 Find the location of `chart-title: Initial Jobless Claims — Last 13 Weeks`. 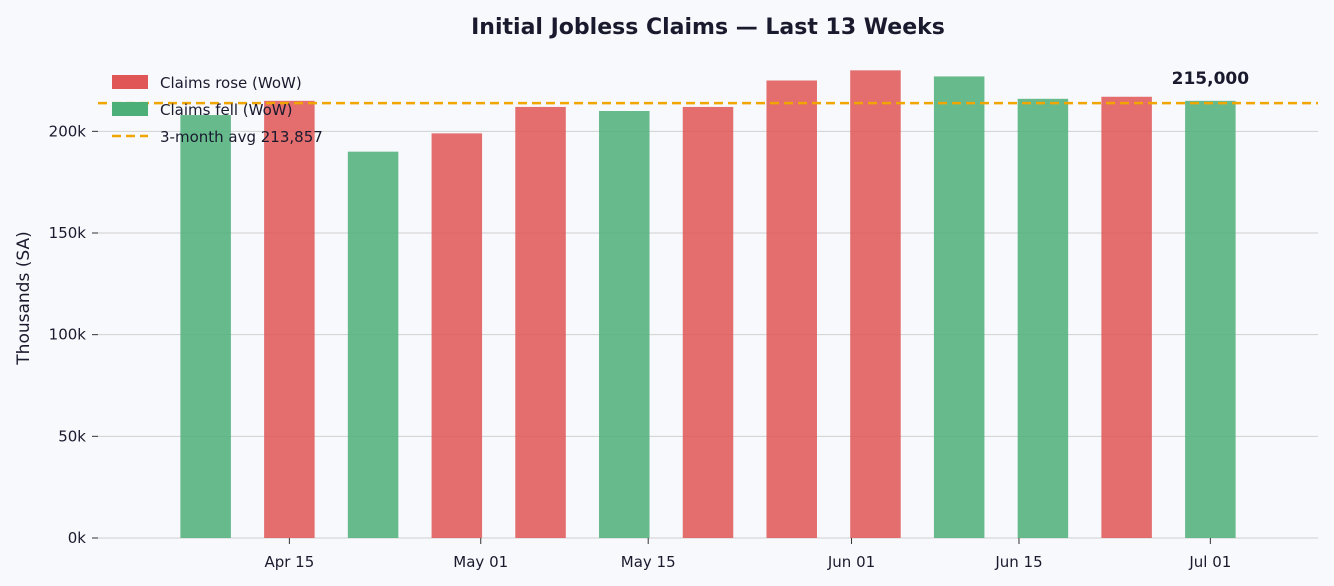

chart-title: Initial Jobless Claims — Last 13 Weeks is located at coordinates (708, 27).